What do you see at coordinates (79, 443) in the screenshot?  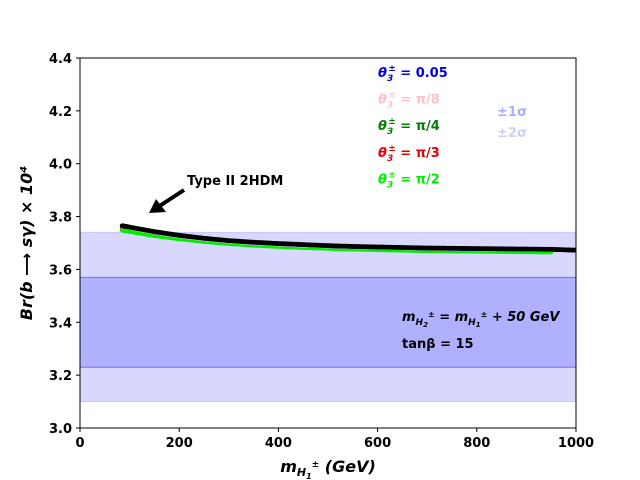 I see `x-tick-label: 0` at bounding box center [79, 443].